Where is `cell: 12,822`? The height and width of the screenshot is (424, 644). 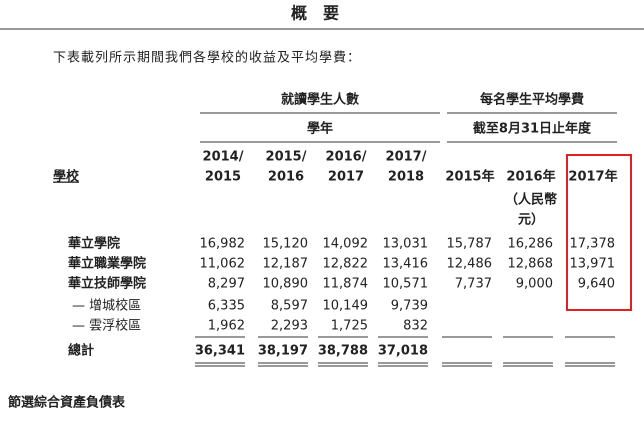 cell: 12,822 is located at coordinates (346, 264).